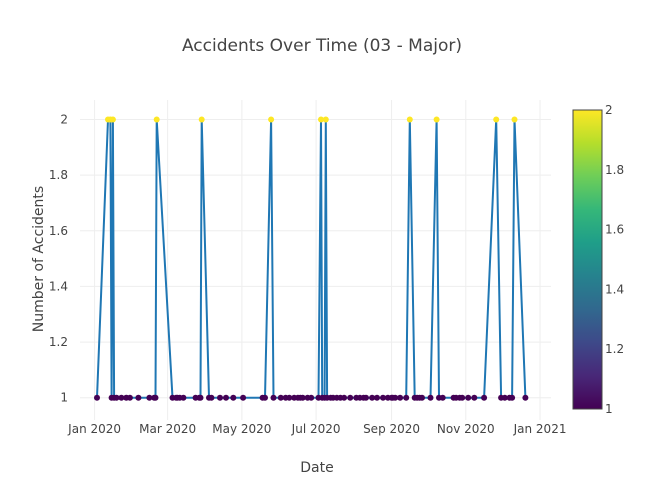 The height and width of the screenshot is (504, 645). I want to click on x-tick-label: Nov 2020, so click(466, 429).